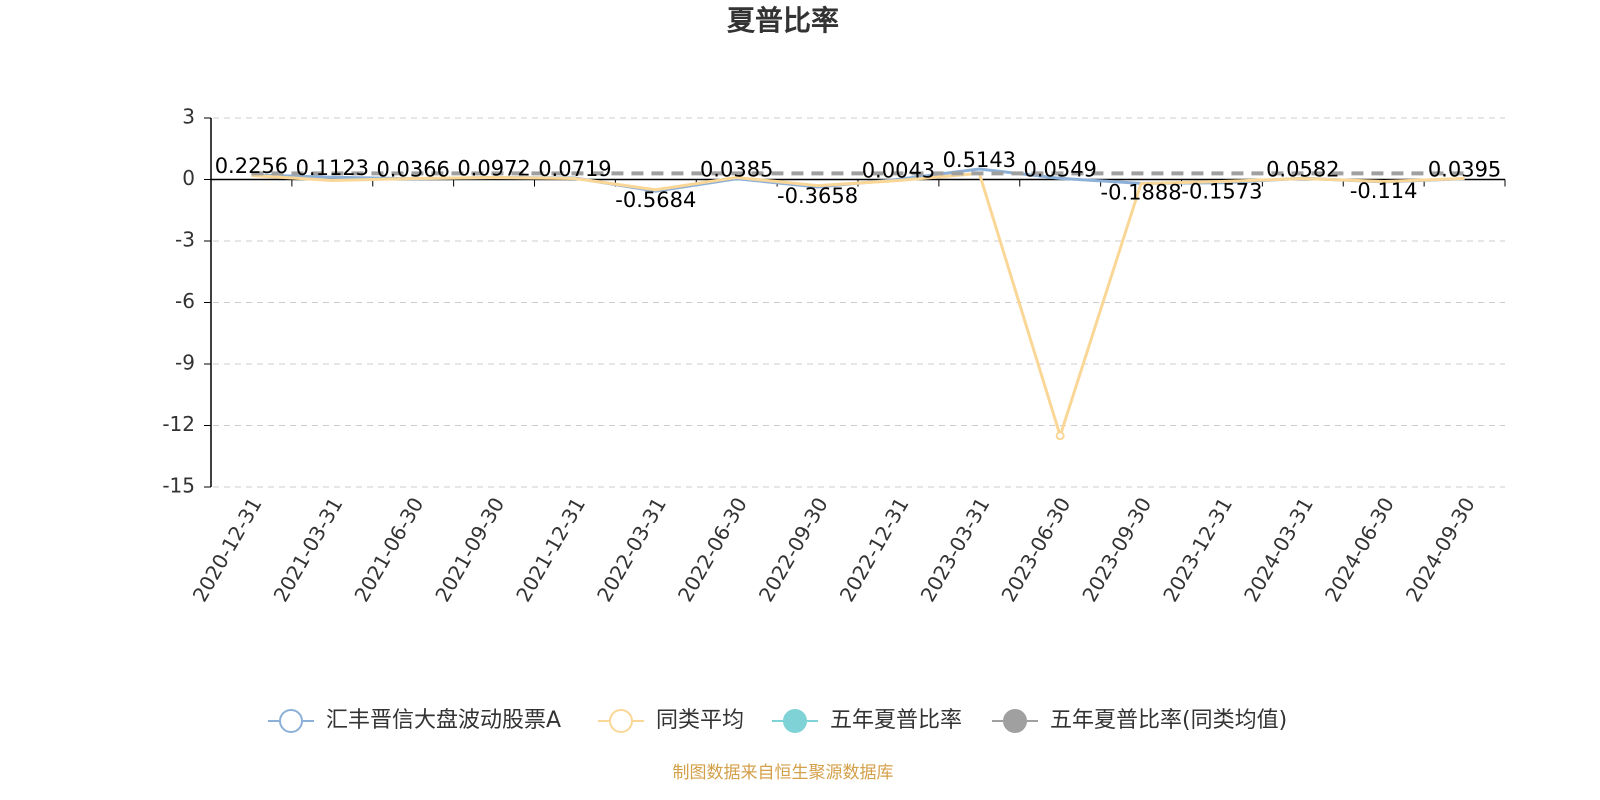 Image resolution: width=1600 pixels, height=800 pixels. I want to click on x-tick-label: 2022-03-31, so click(631, 549).